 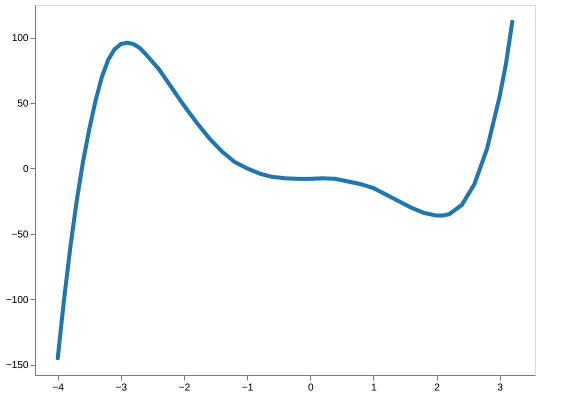 What do you see at coordinates (23, 104) in the screenshot?
I see `y-tick-label: 50` at bounding box center [23, 104].